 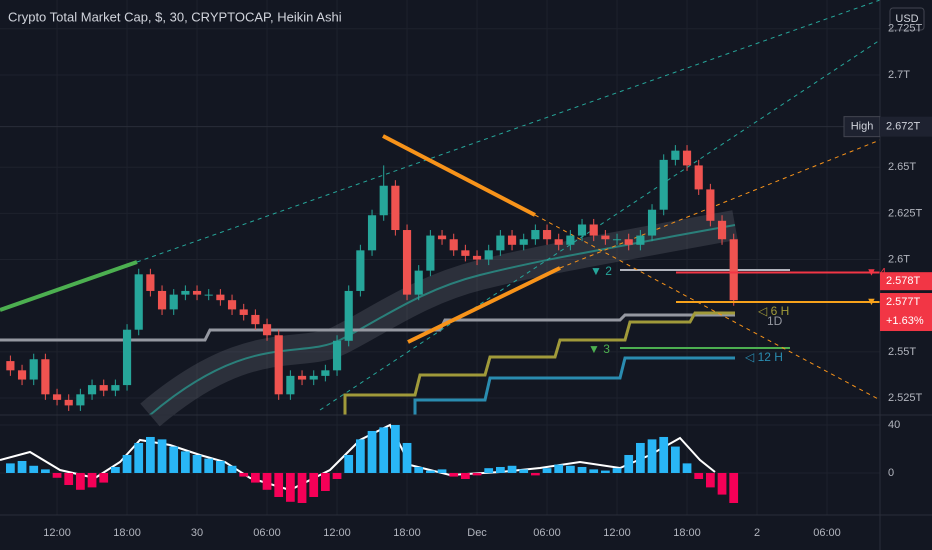 What do you see at coordinates (903, 302) in the screenshot?
I see `price-label: 2.577T` at bounding box center [903, 302].